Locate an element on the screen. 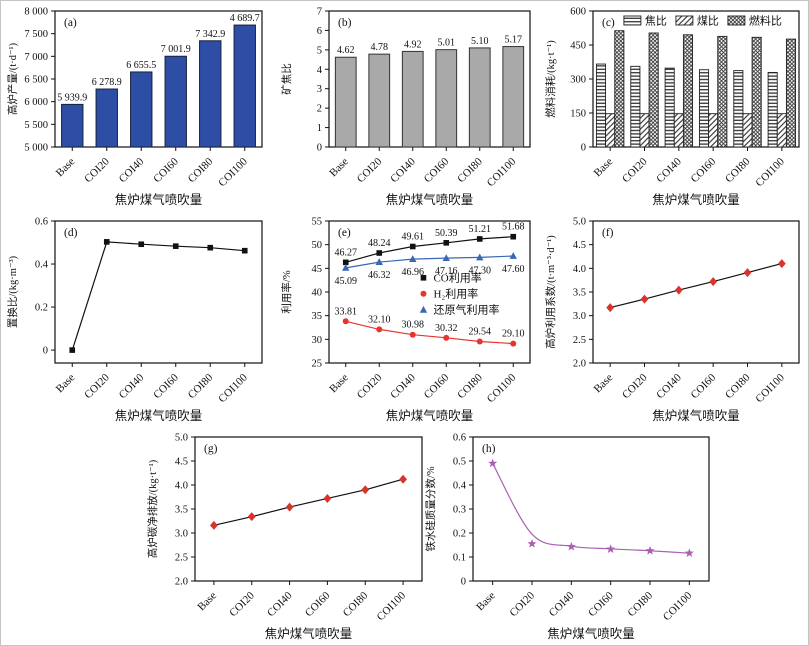  svg-text: 8 000 is located at coordinates (36, 12).